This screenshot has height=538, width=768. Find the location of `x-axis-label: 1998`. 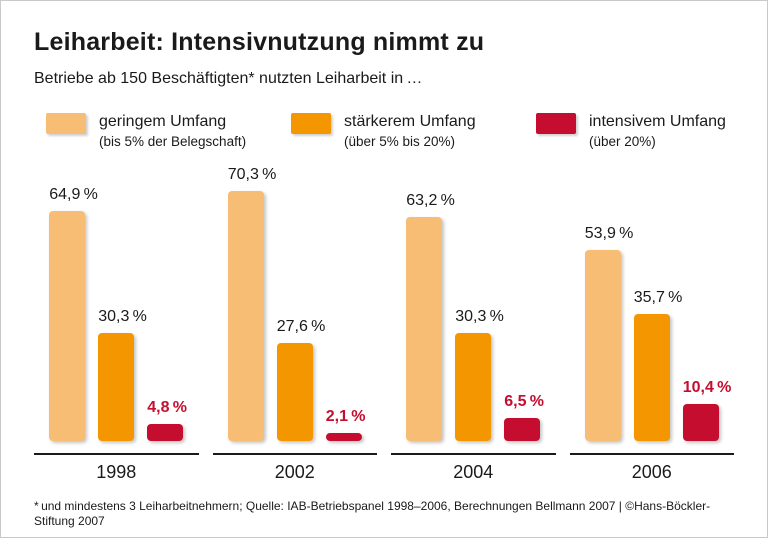

x-axis-label: 1998 is located at coordinates (116, 471).